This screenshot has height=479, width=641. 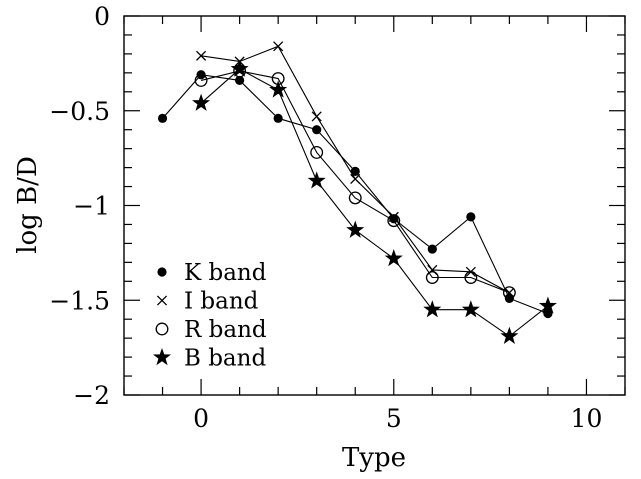 I want to click on x-tick-label: 0, so click(x=201, y=418).